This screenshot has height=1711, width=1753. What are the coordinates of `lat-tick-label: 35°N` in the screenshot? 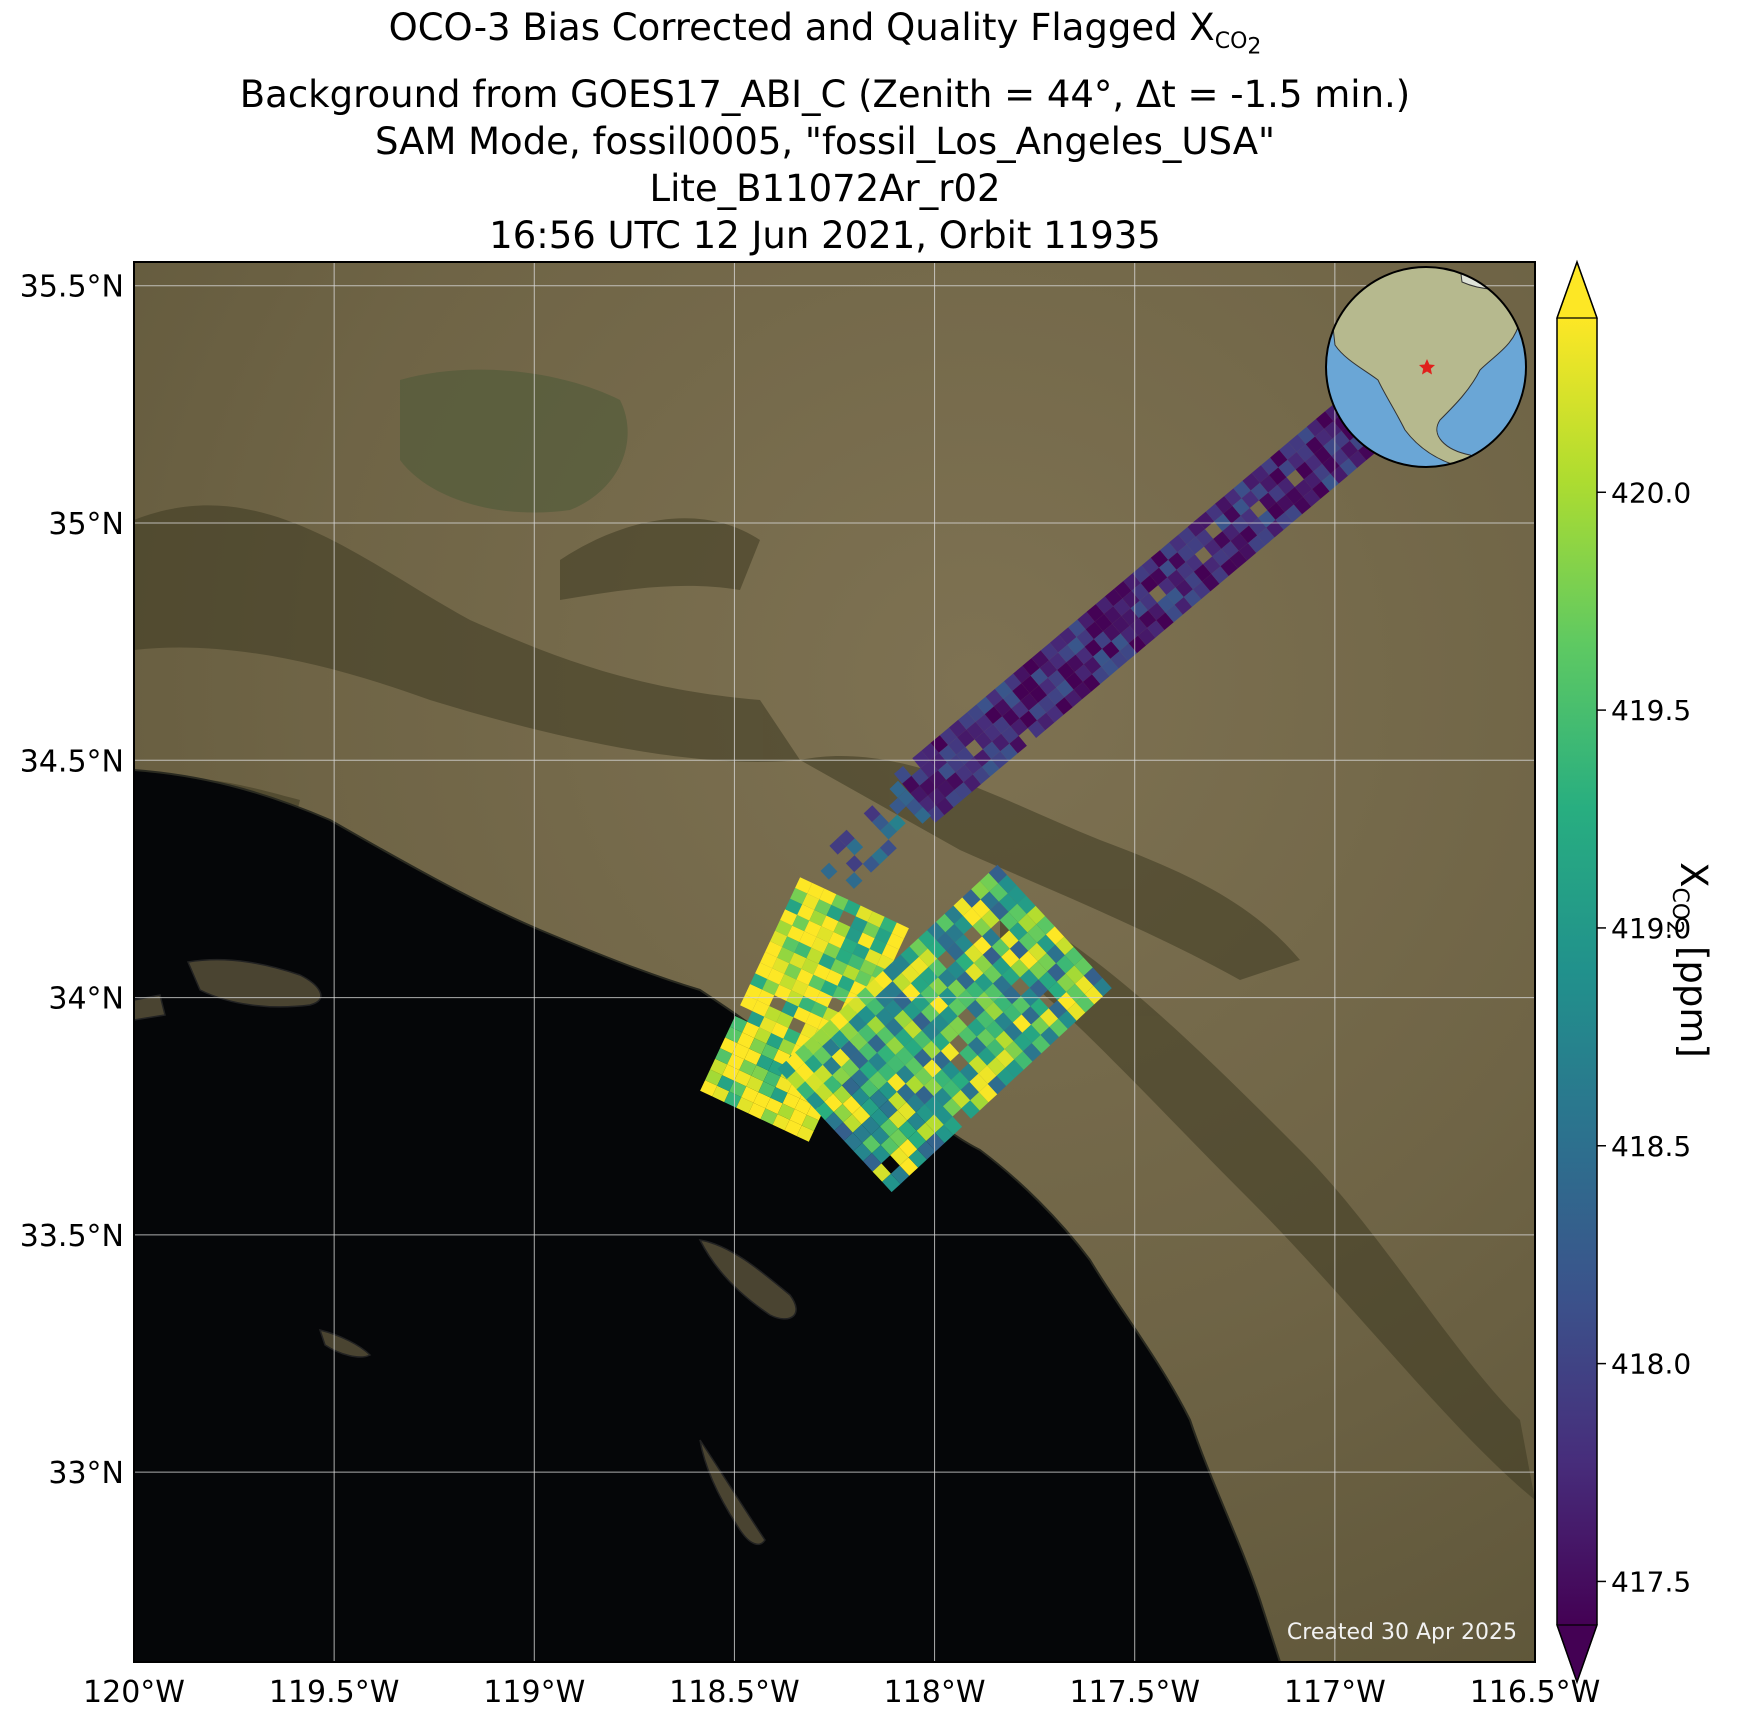 It's located at (86, 524).